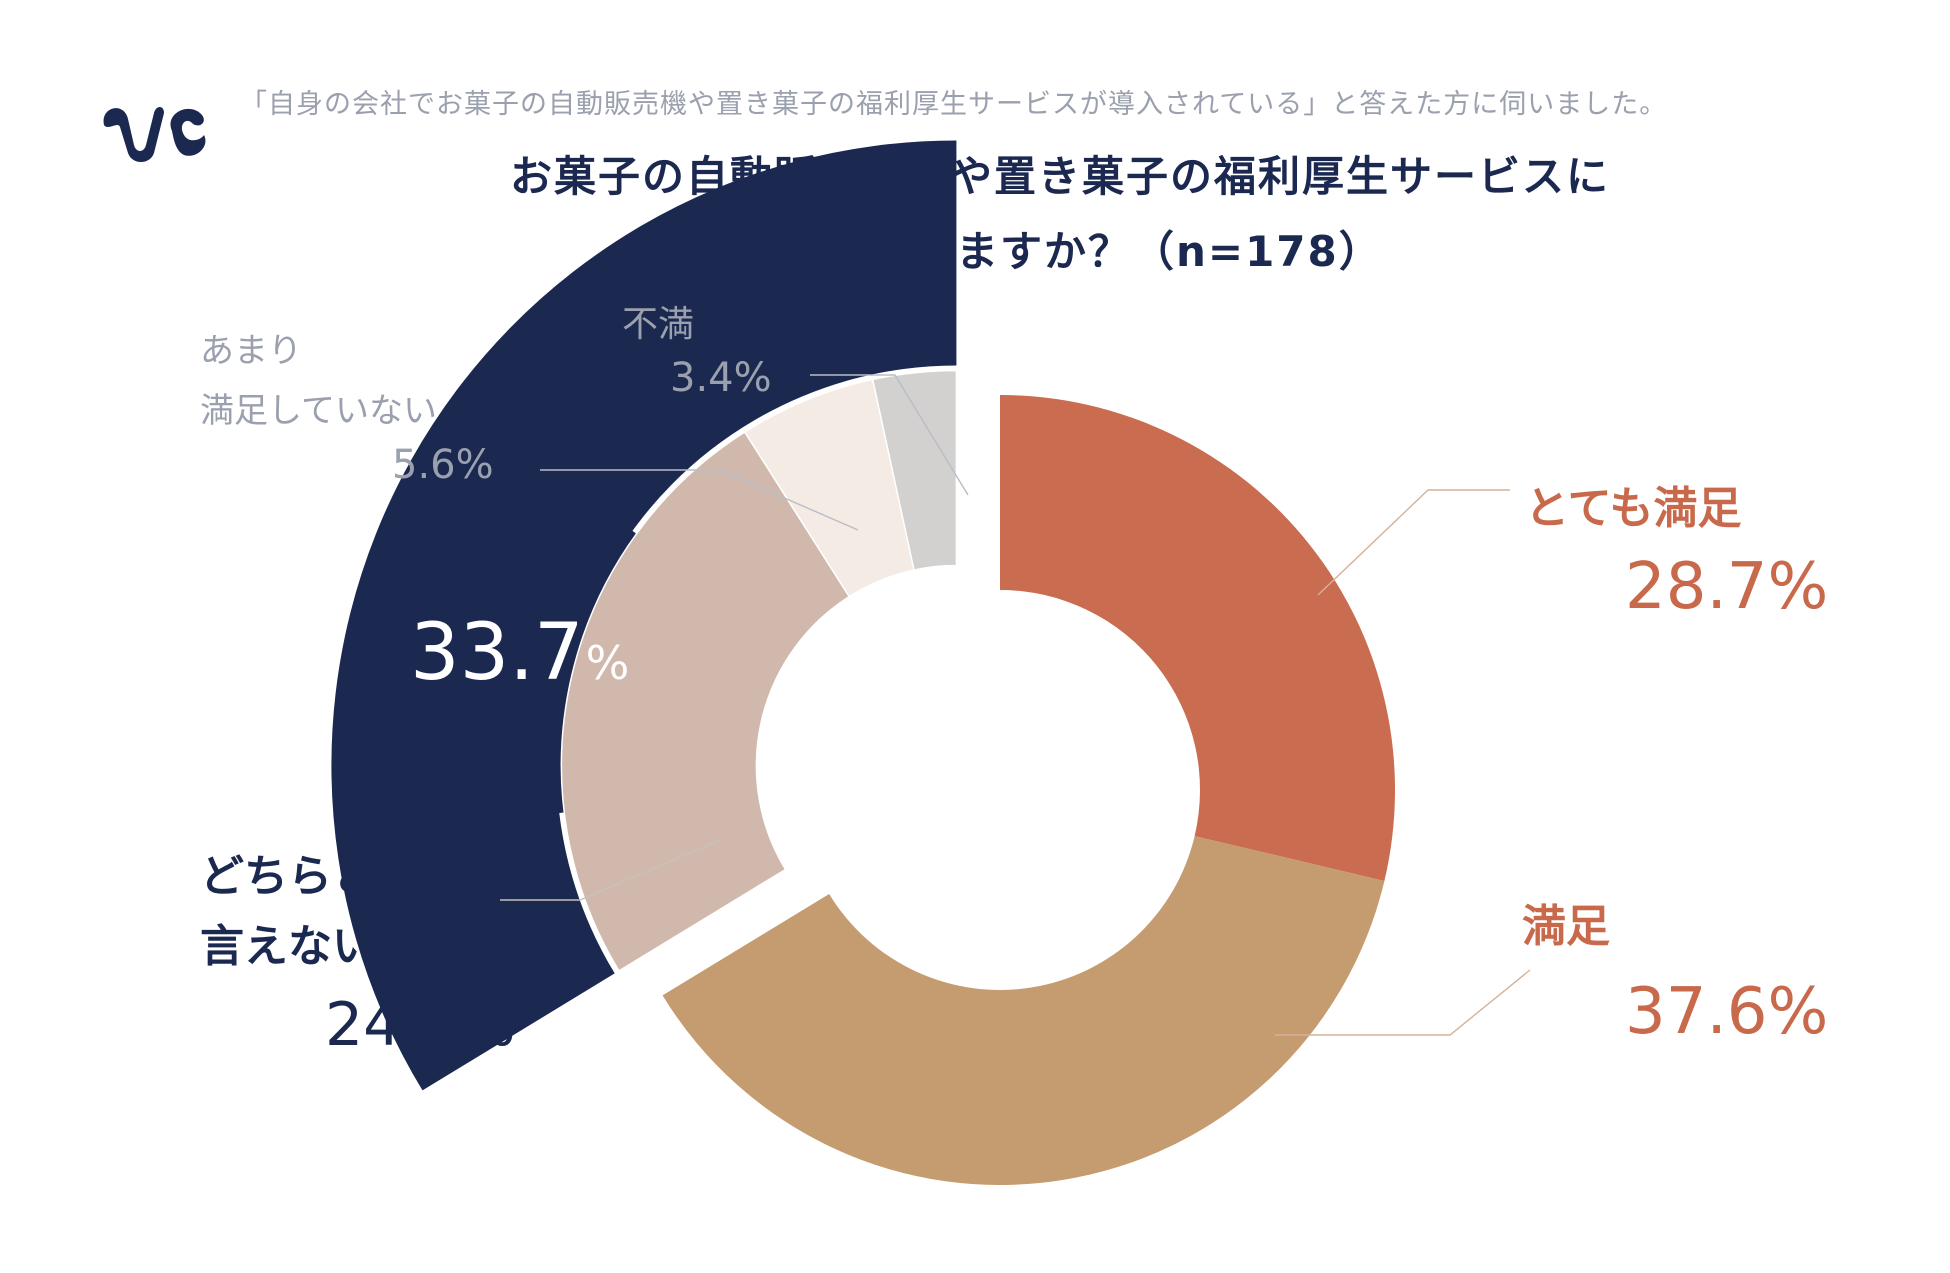  Describe the element at coordinates (1727, 1012) in the screenshot. I see `label-satisfied-pct: 37.6%` at that location.